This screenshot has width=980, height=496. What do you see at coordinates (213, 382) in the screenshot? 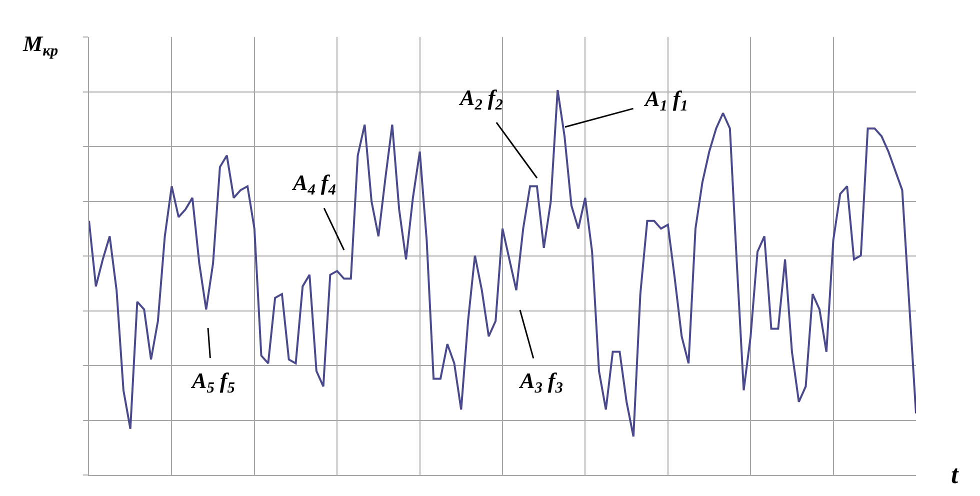
I see `annotation: A$_{5}$ f$_{5}$` at bounding box center [213, 382].